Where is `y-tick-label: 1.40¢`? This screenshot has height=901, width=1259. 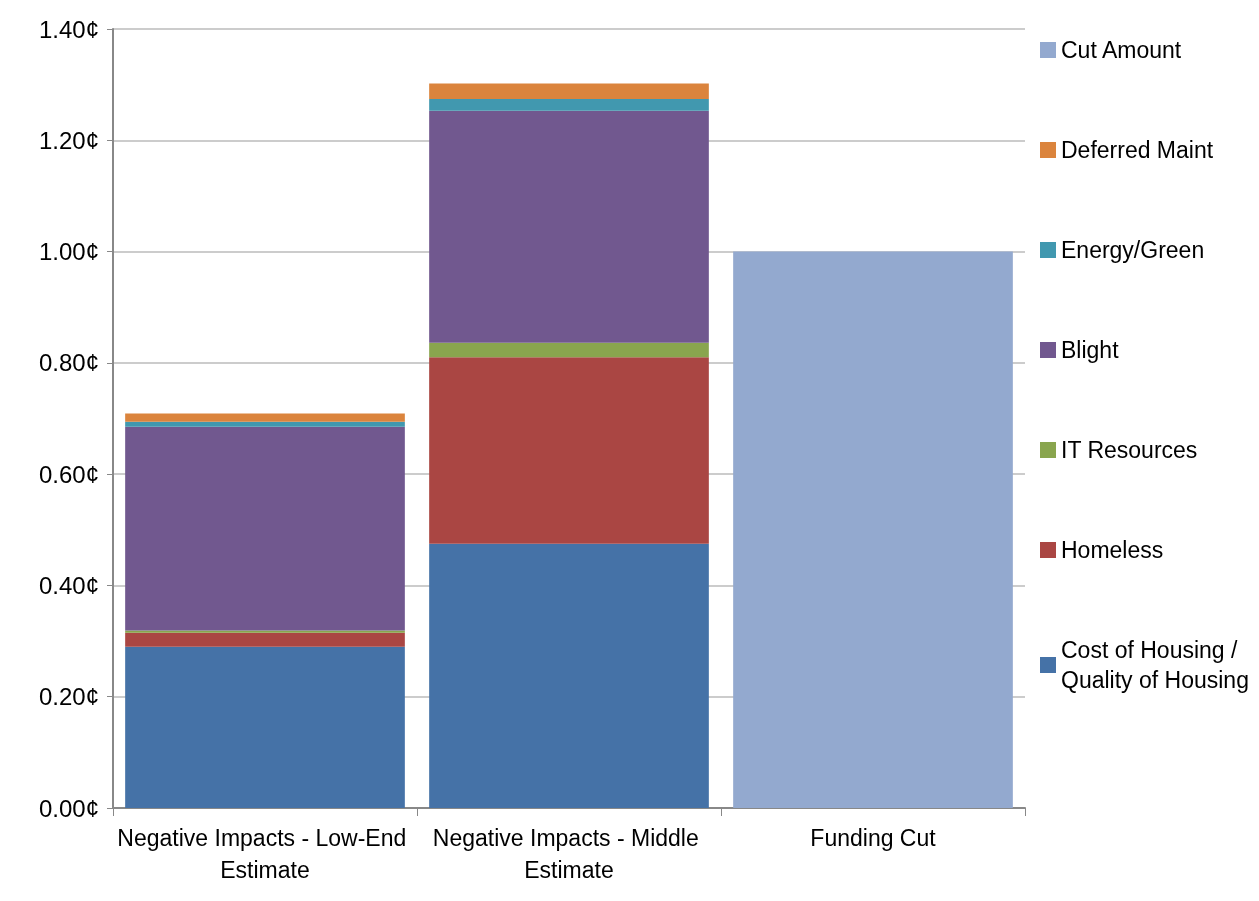 y-tick-label: 1.40¢ is located at coordinates (68, 29).